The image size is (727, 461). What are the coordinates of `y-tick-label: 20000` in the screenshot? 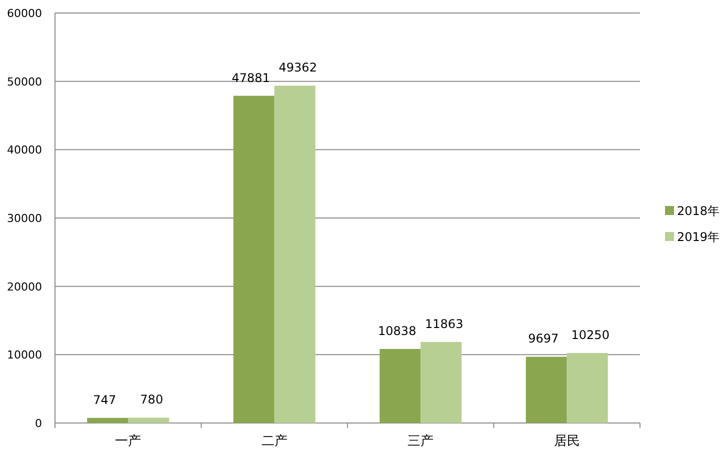 It's located at (24, 287).